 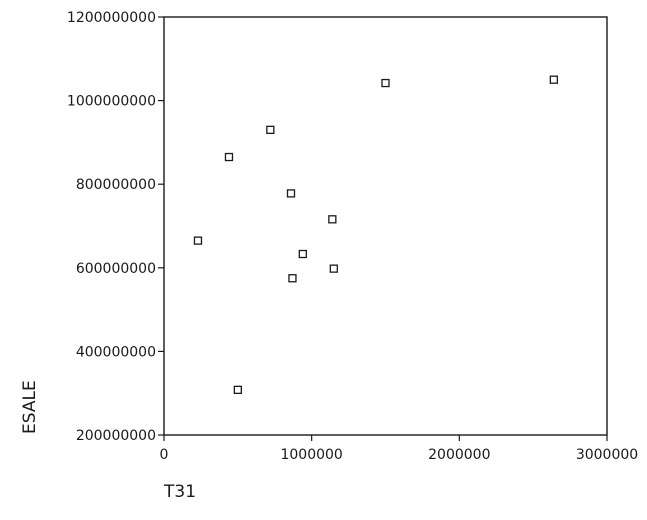 What do you see at coordinates (607, 455) in the screenshot?
I see `x-tick-label: 3000000` at bounding box center [607, 455].